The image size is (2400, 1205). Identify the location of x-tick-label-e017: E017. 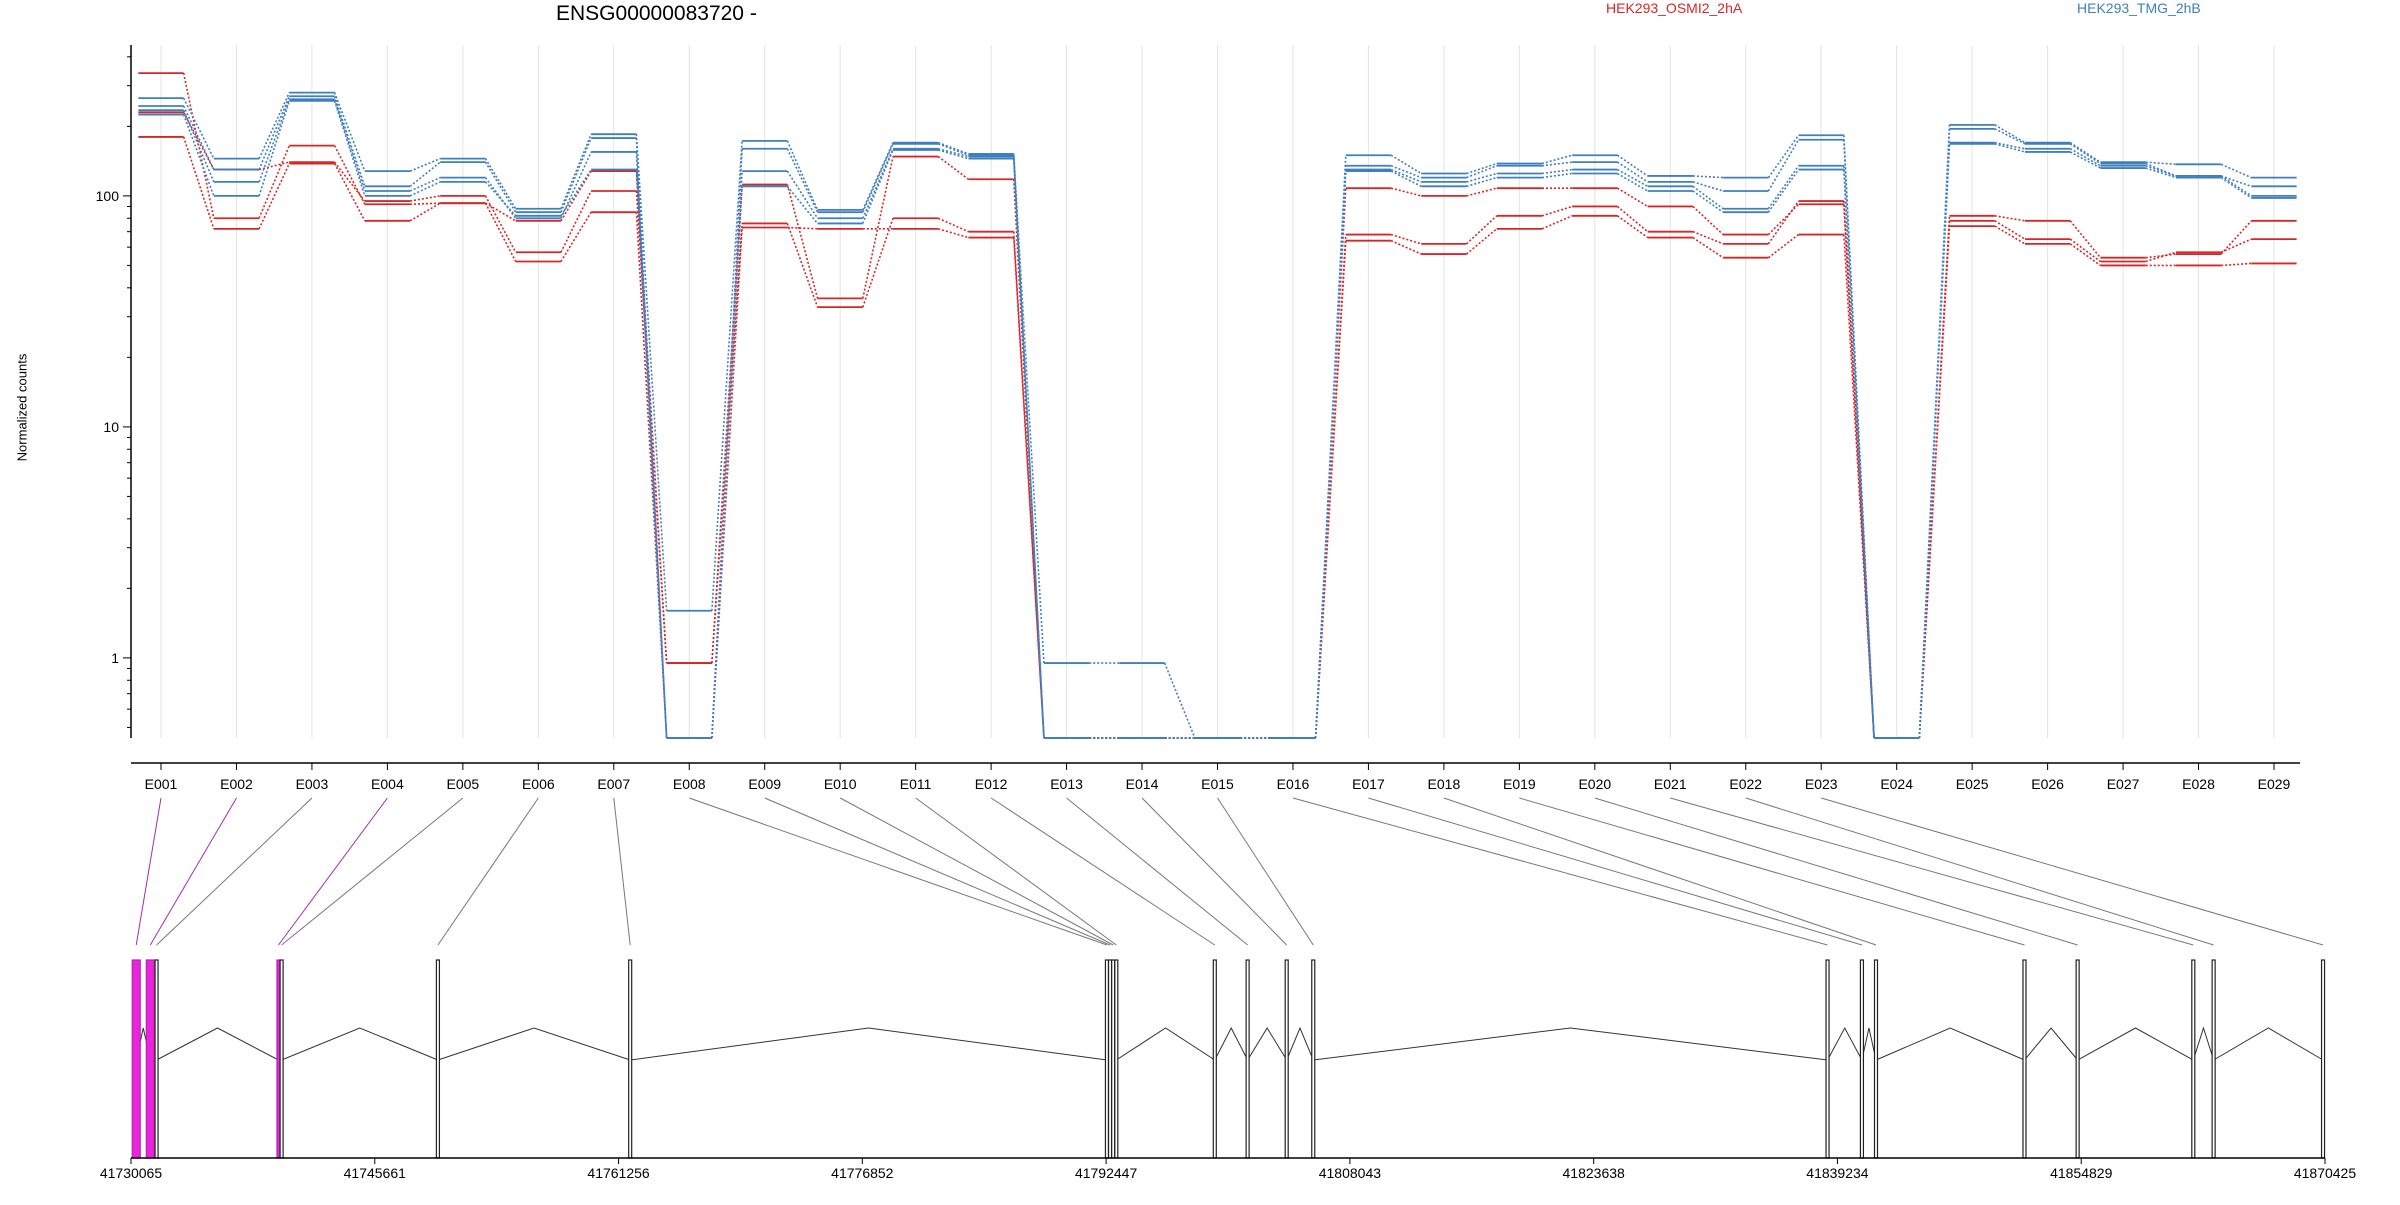
(1368, 784).